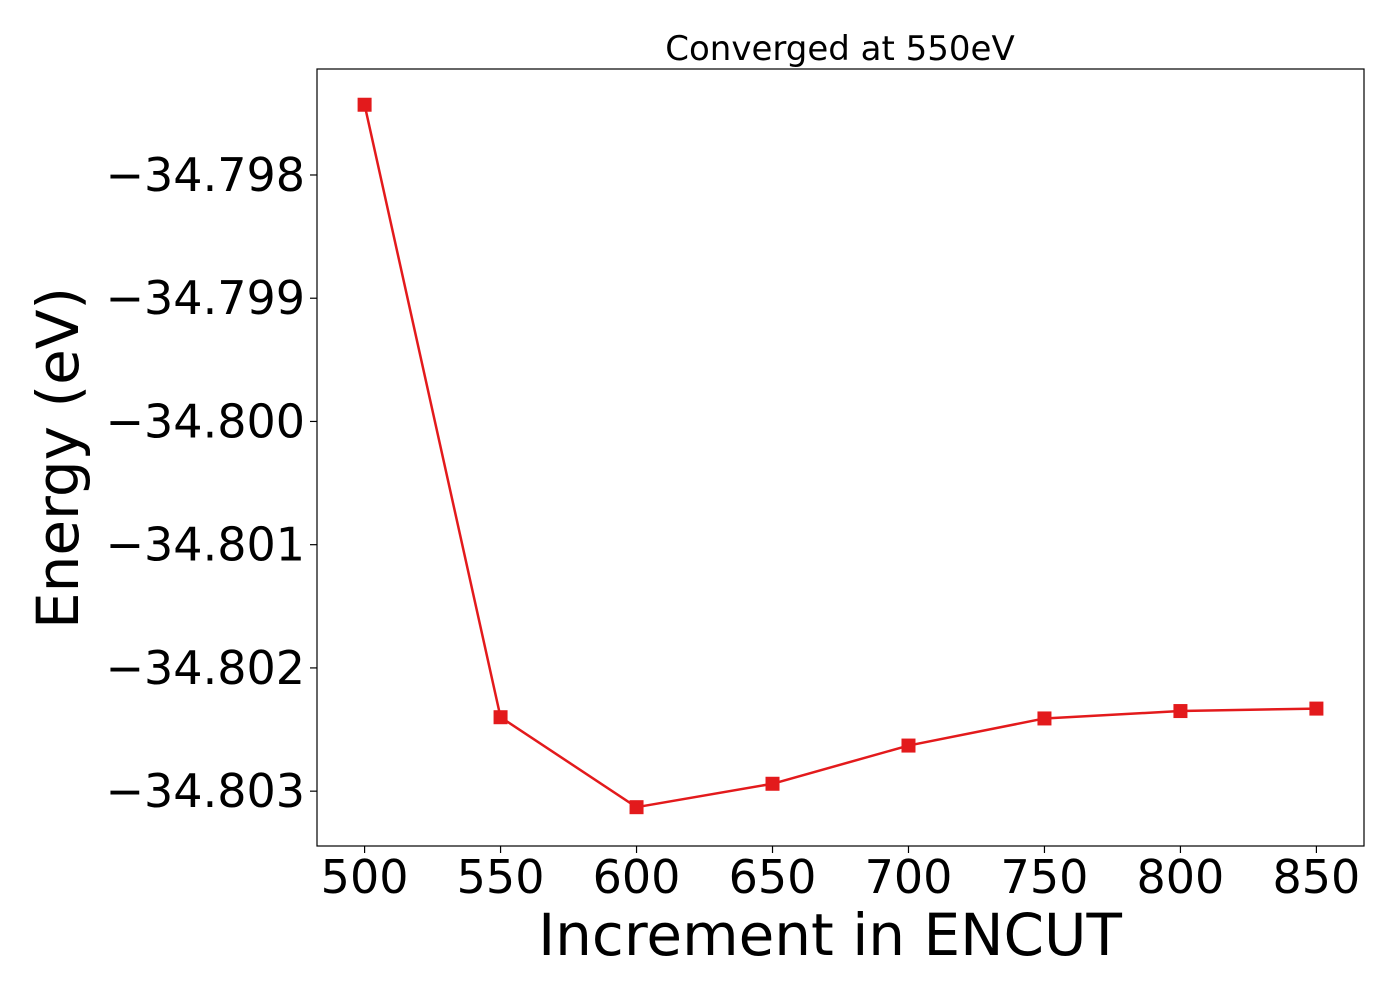  Describe the element at coordinates (206, 175) in the screenshot. I see `y-tick-label: −34.798` at that location.